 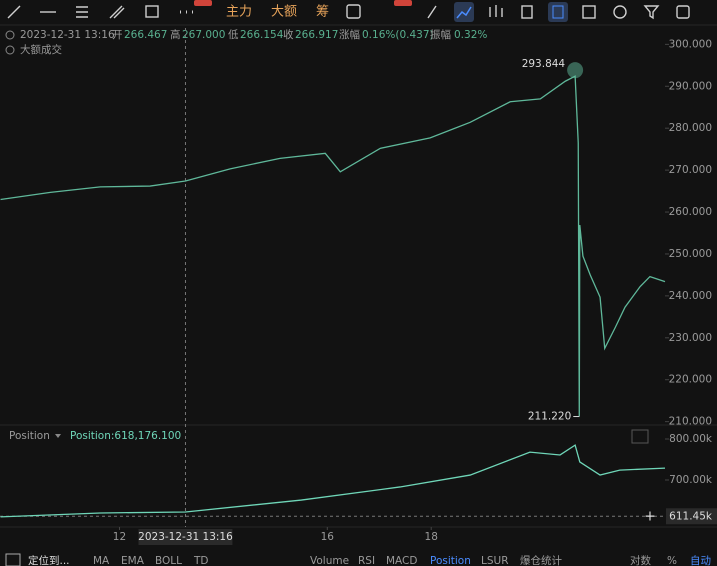 What do you see at coordinates (288, 34) in the screenshot?
I see `info-key: 收` at bounding box center [288, 34].